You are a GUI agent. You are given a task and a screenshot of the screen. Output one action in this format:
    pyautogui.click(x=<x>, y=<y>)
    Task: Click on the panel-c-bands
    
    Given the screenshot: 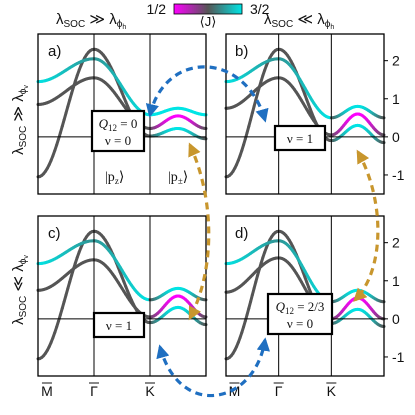 What is the action you would take?
    pyautogui.click(x=122, y=295)
    